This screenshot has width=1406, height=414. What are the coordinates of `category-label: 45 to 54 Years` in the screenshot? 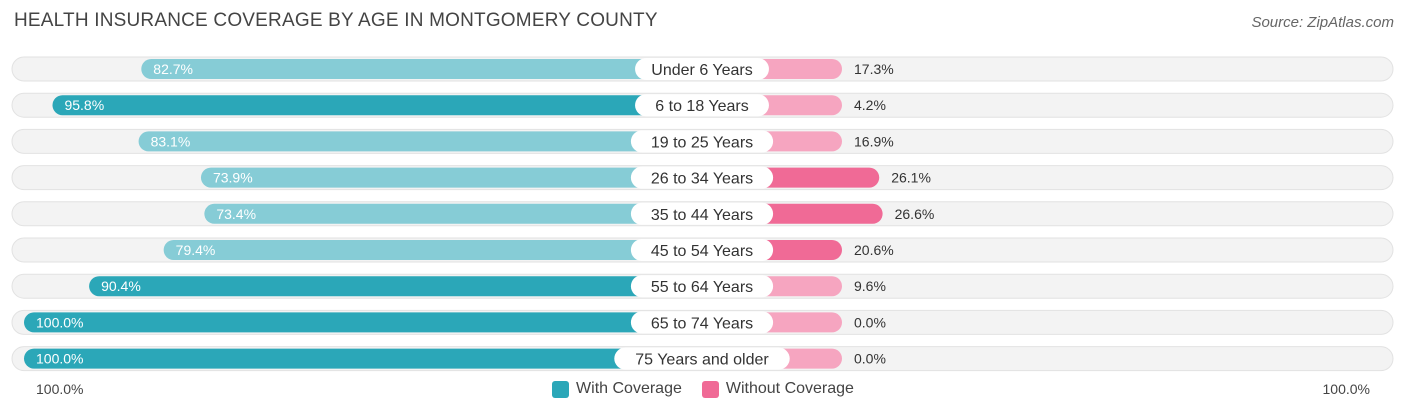 It's located at (702, 251).